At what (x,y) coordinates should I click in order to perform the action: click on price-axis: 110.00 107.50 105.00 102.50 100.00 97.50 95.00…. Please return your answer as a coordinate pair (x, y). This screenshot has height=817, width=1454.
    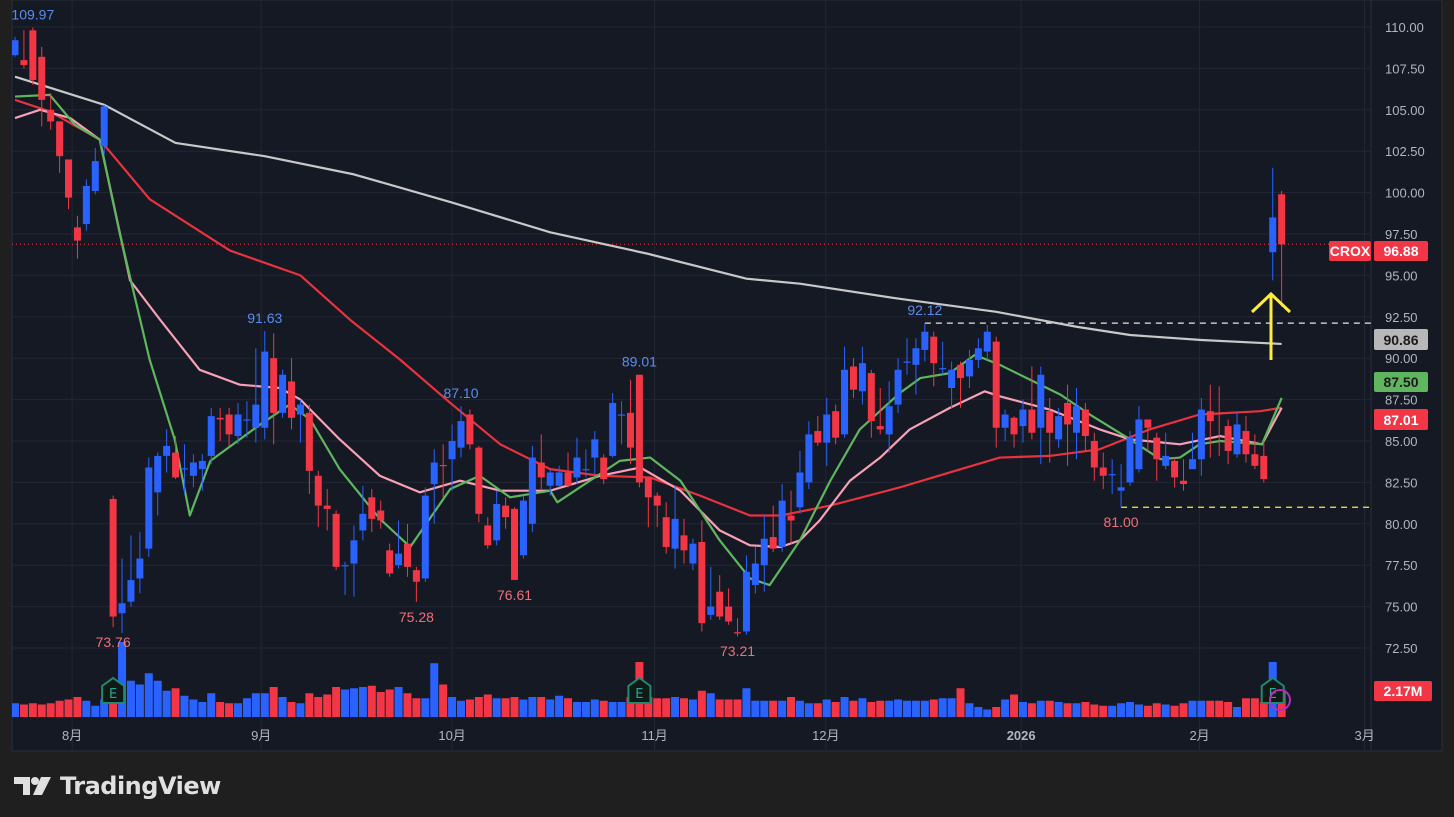
    Looking at the image, I should click on (1405, 338).